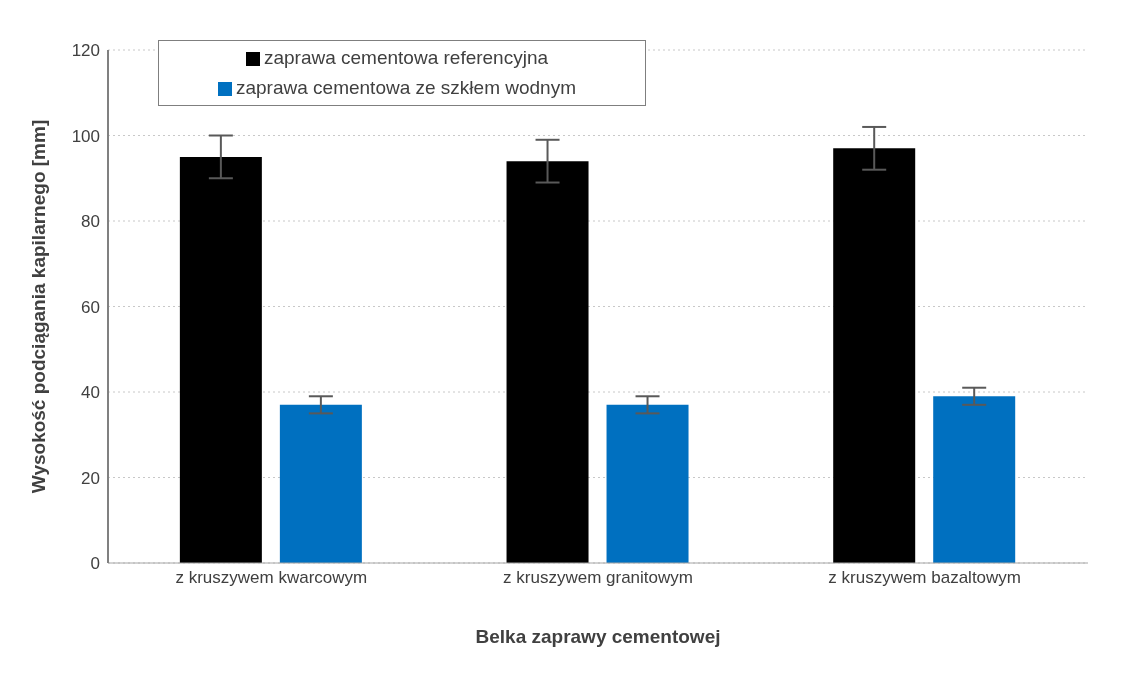  I want to click on x-tick-label: z kruszywem bazaltowym, so click(925, 578).